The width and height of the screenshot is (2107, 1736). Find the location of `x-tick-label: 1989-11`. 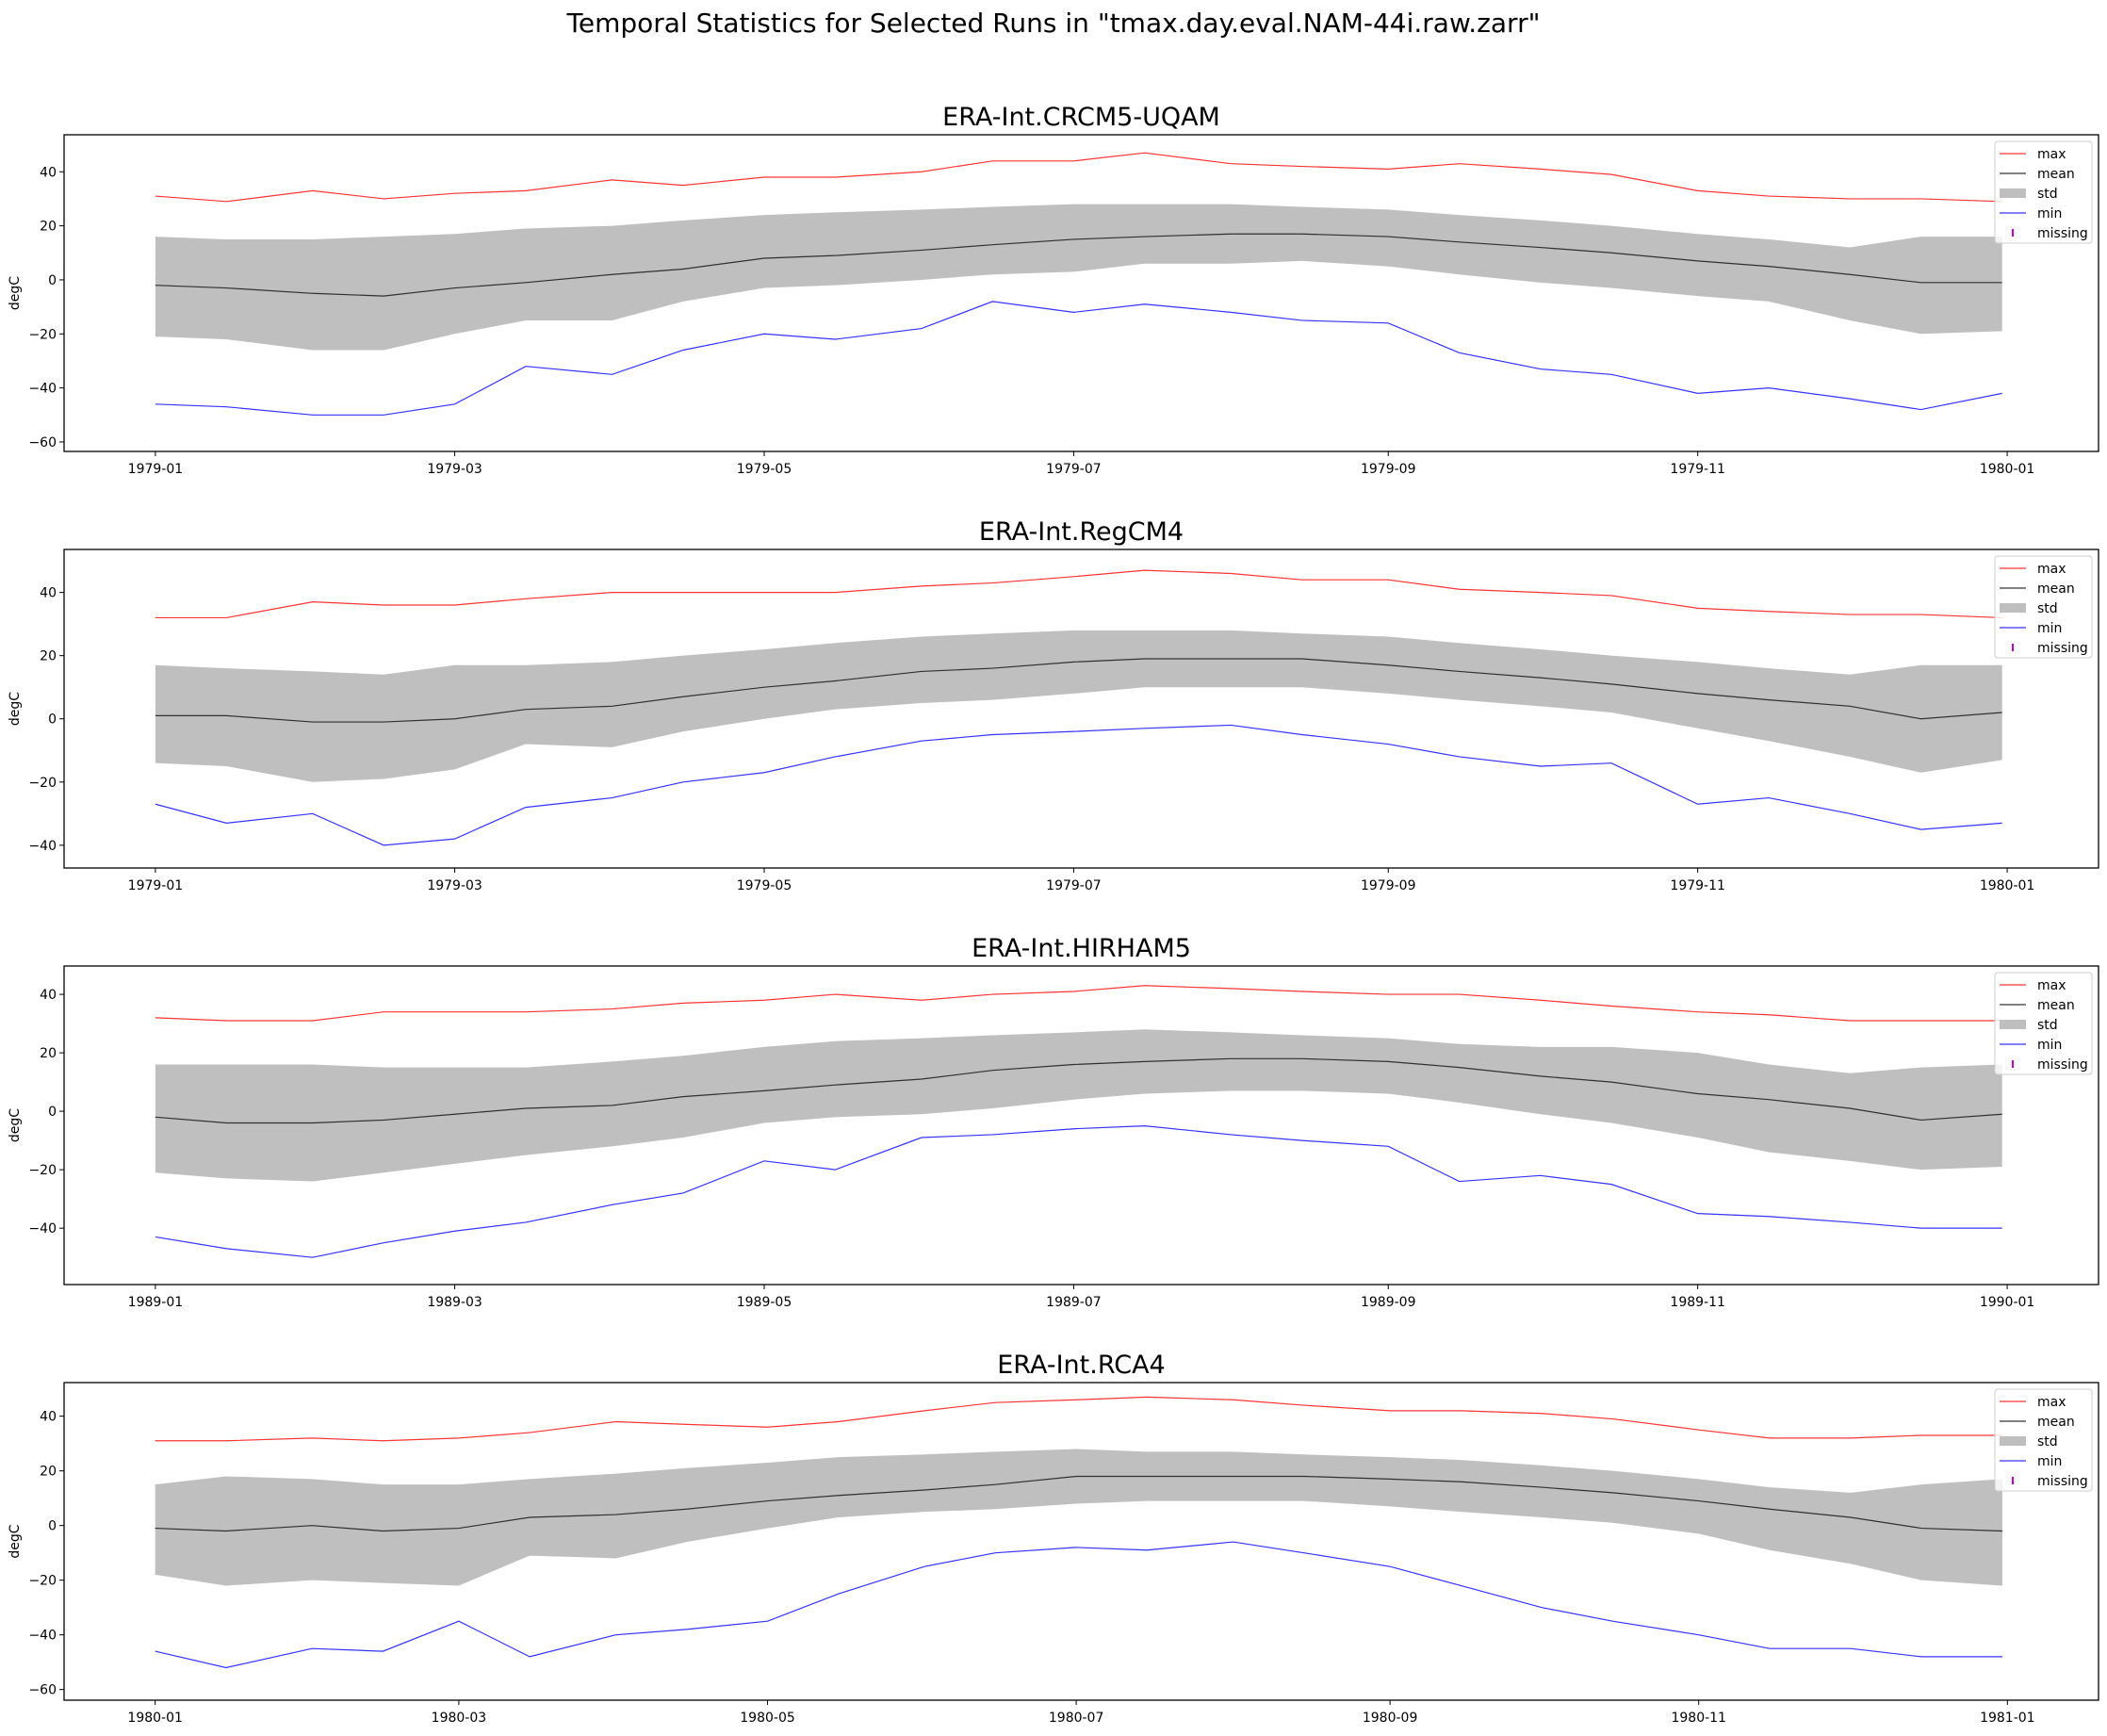

x-tick-label: 1989-11 is located at coordinates (1697, 1302).